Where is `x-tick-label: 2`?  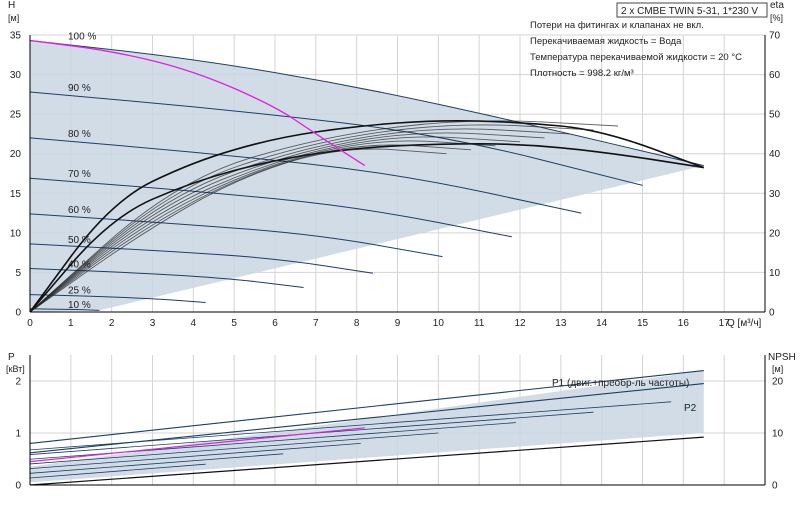 x-tick-label: 2 is located at coordinates (112, 323).